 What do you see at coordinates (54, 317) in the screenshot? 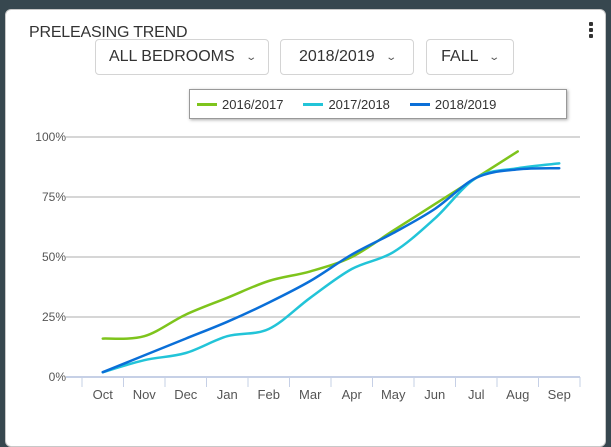
I see `y-tick-label: 25%` at bounding box center [54, 317].